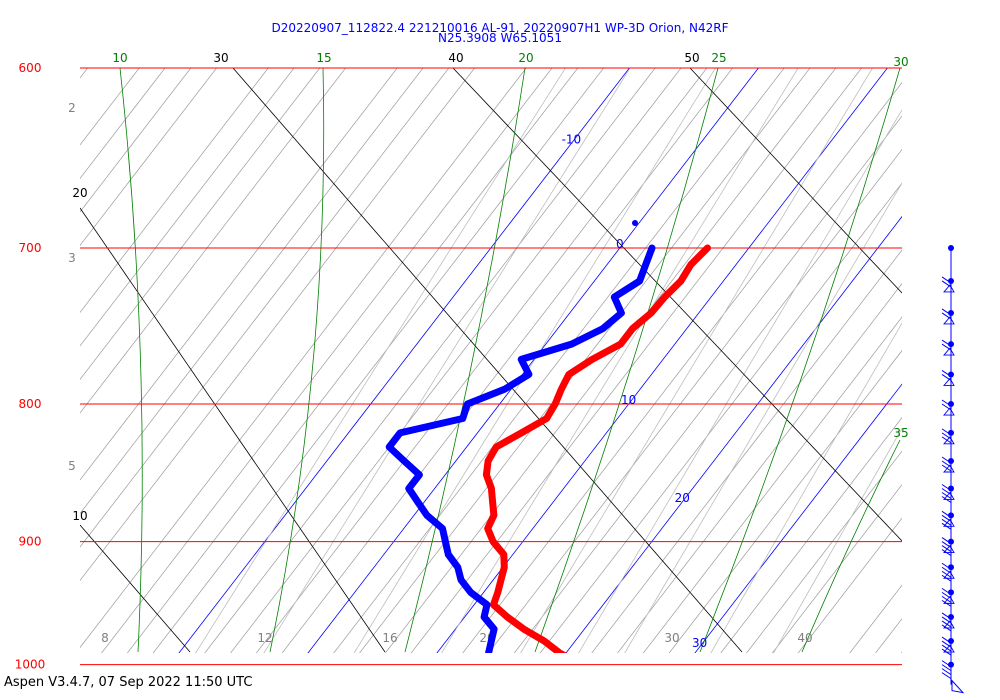 This screenshot has height=700, width=1000. What do you see at coordinates (900, 62) in the screenshot?
I see `moist-adiabat-label: 30` at bounding box center [900, 62].